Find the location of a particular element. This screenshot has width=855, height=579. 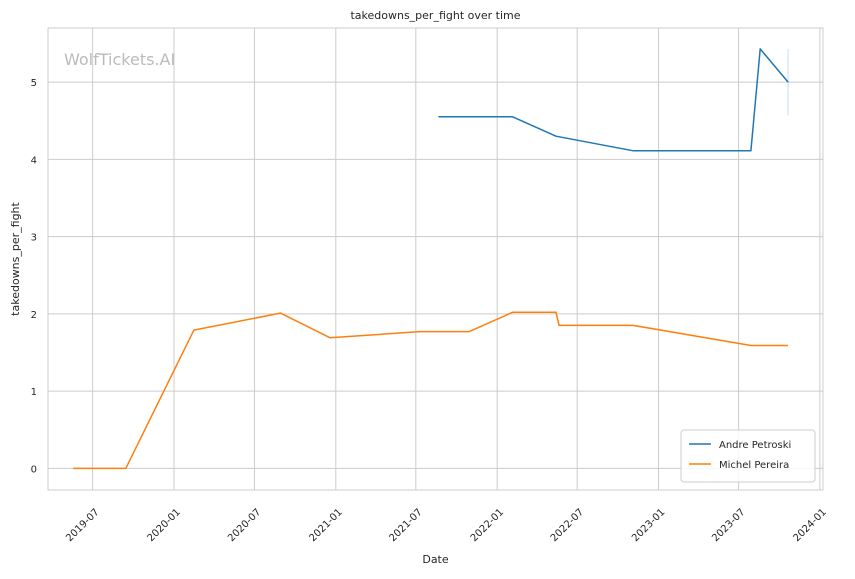

y-tick-label: 2 is located at coordinates (34, 315).